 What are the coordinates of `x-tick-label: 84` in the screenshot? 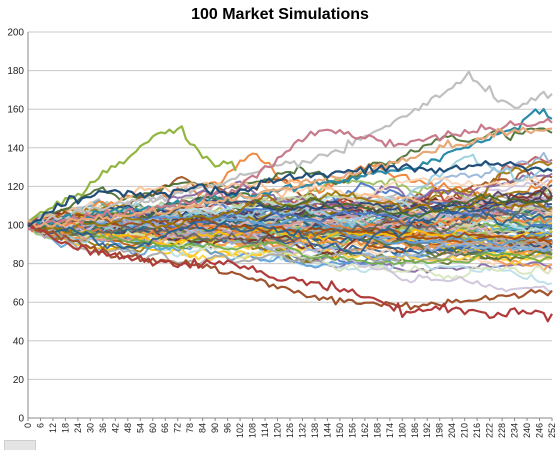 It's located at (203, 428).